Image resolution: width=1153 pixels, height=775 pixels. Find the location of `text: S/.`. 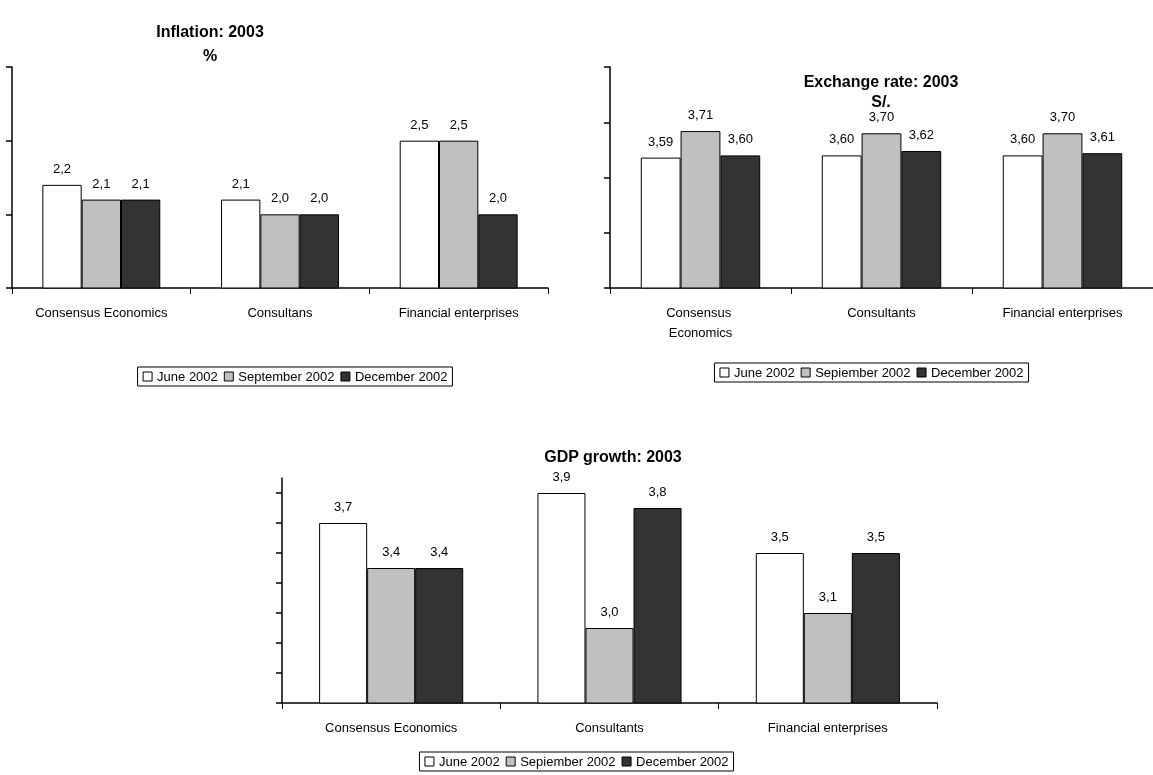

text: S/. is located at coordinates (881, 101).